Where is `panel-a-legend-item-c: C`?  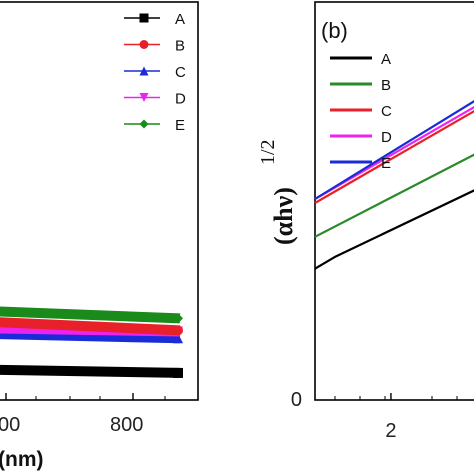
panel-a-legend-item-c: C is located at coordinates (155, 72).